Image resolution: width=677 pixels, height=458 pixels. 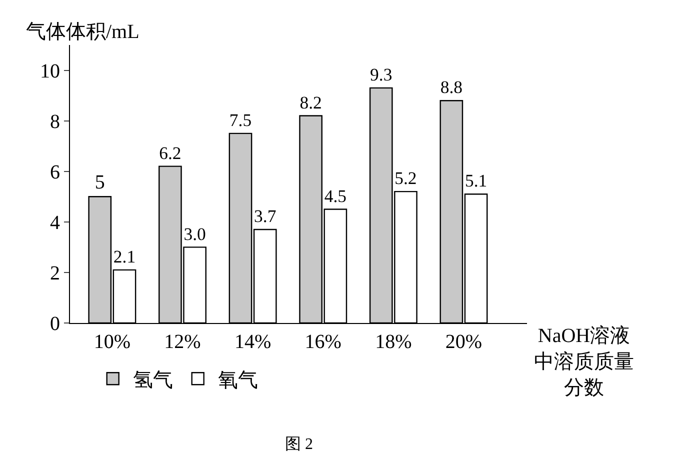 What do you see at coordinates (55, 273) in the screenshot?
I see `y-tick-label: 2` at bounding box center [55, 273].